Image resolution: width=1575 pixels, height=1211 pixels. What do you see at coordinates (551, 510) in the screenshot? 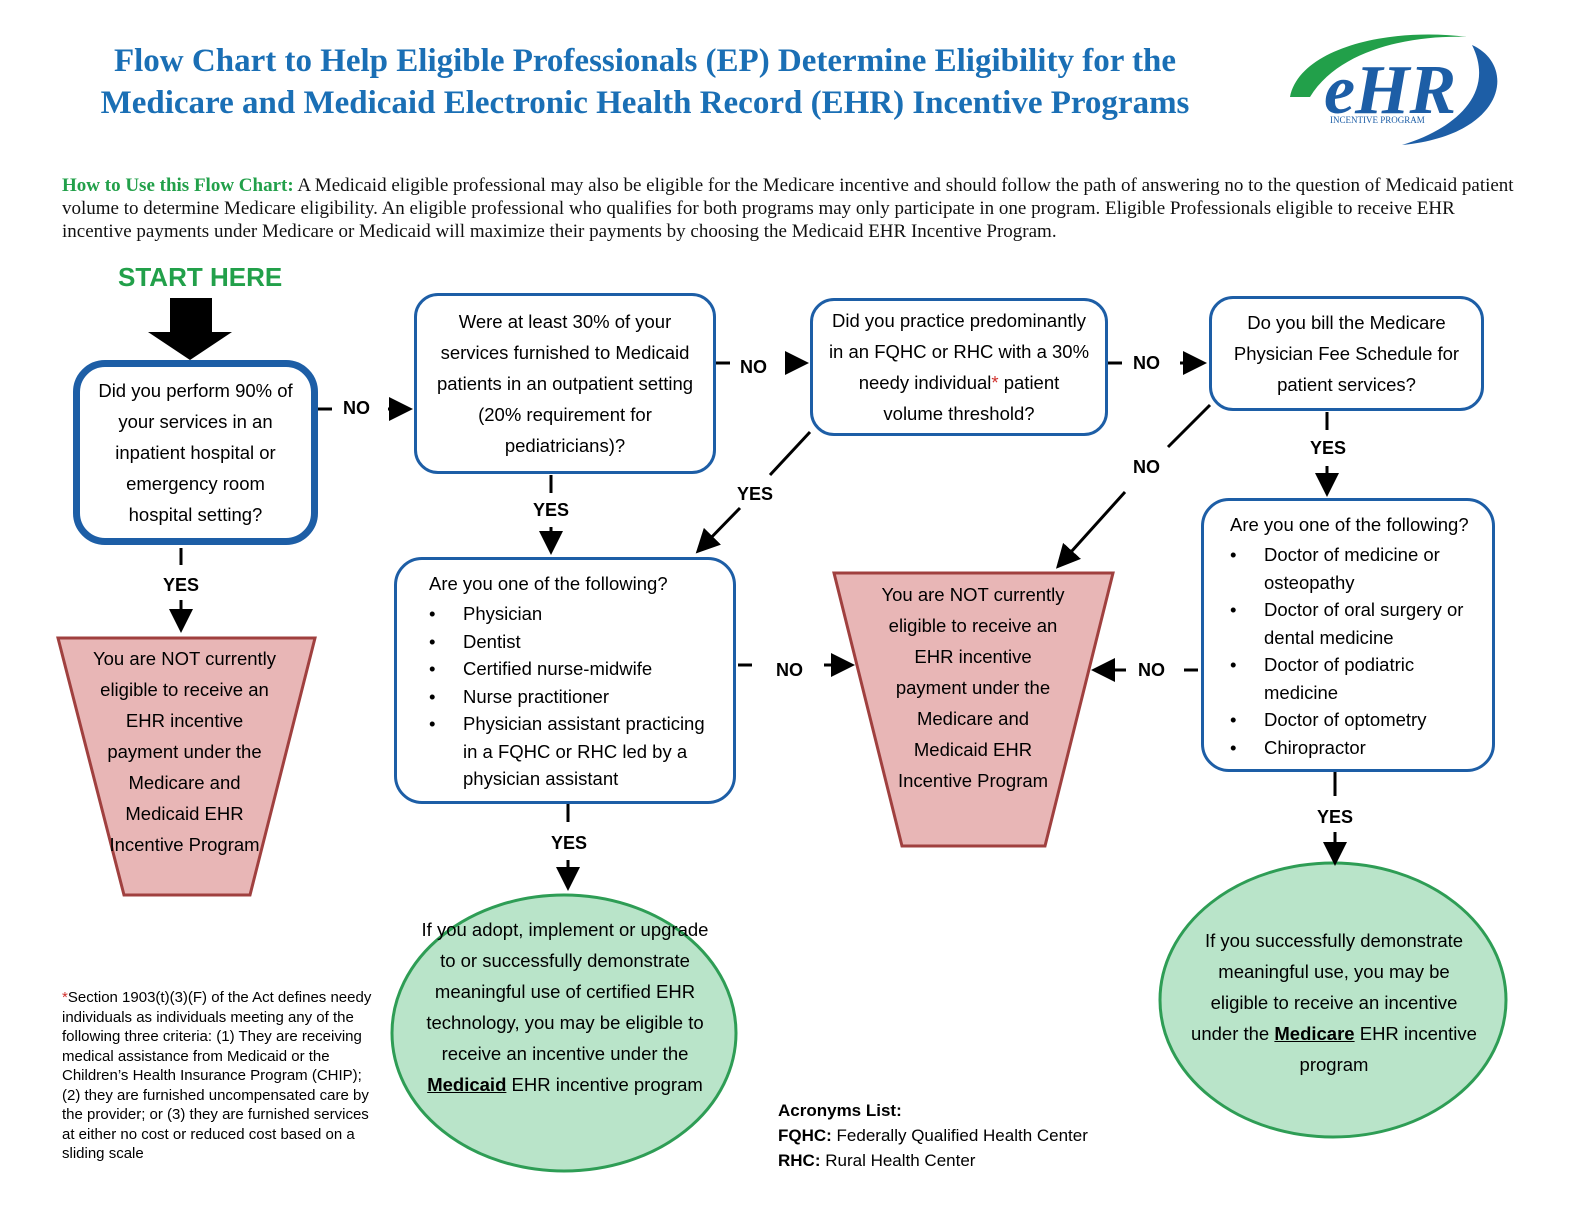
I see `q2-yes-label: YES` at bounding box center [551, 510].